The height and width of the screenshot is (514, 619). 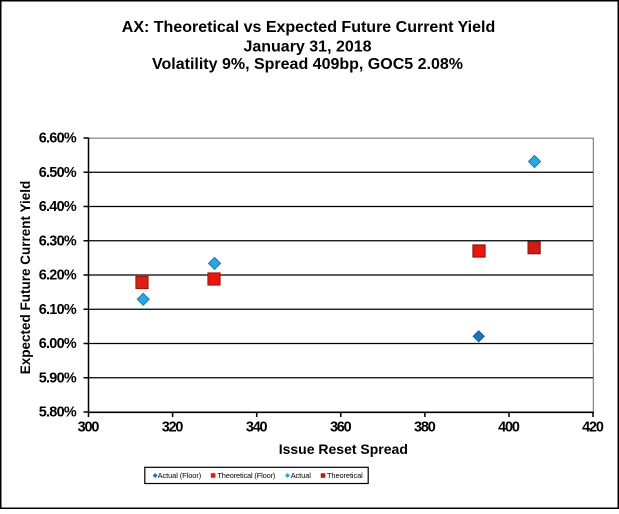 What do you see at coordinates (341, 428) in the screenshot?
I see `svg-text: 360` at bounding box center [341, 428].